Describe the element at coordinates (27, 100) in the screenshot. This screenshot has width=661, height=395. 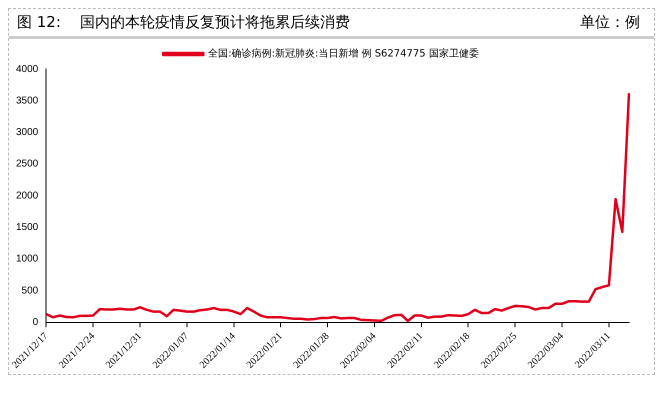
I see `y-tick-label: 3500` at that location.